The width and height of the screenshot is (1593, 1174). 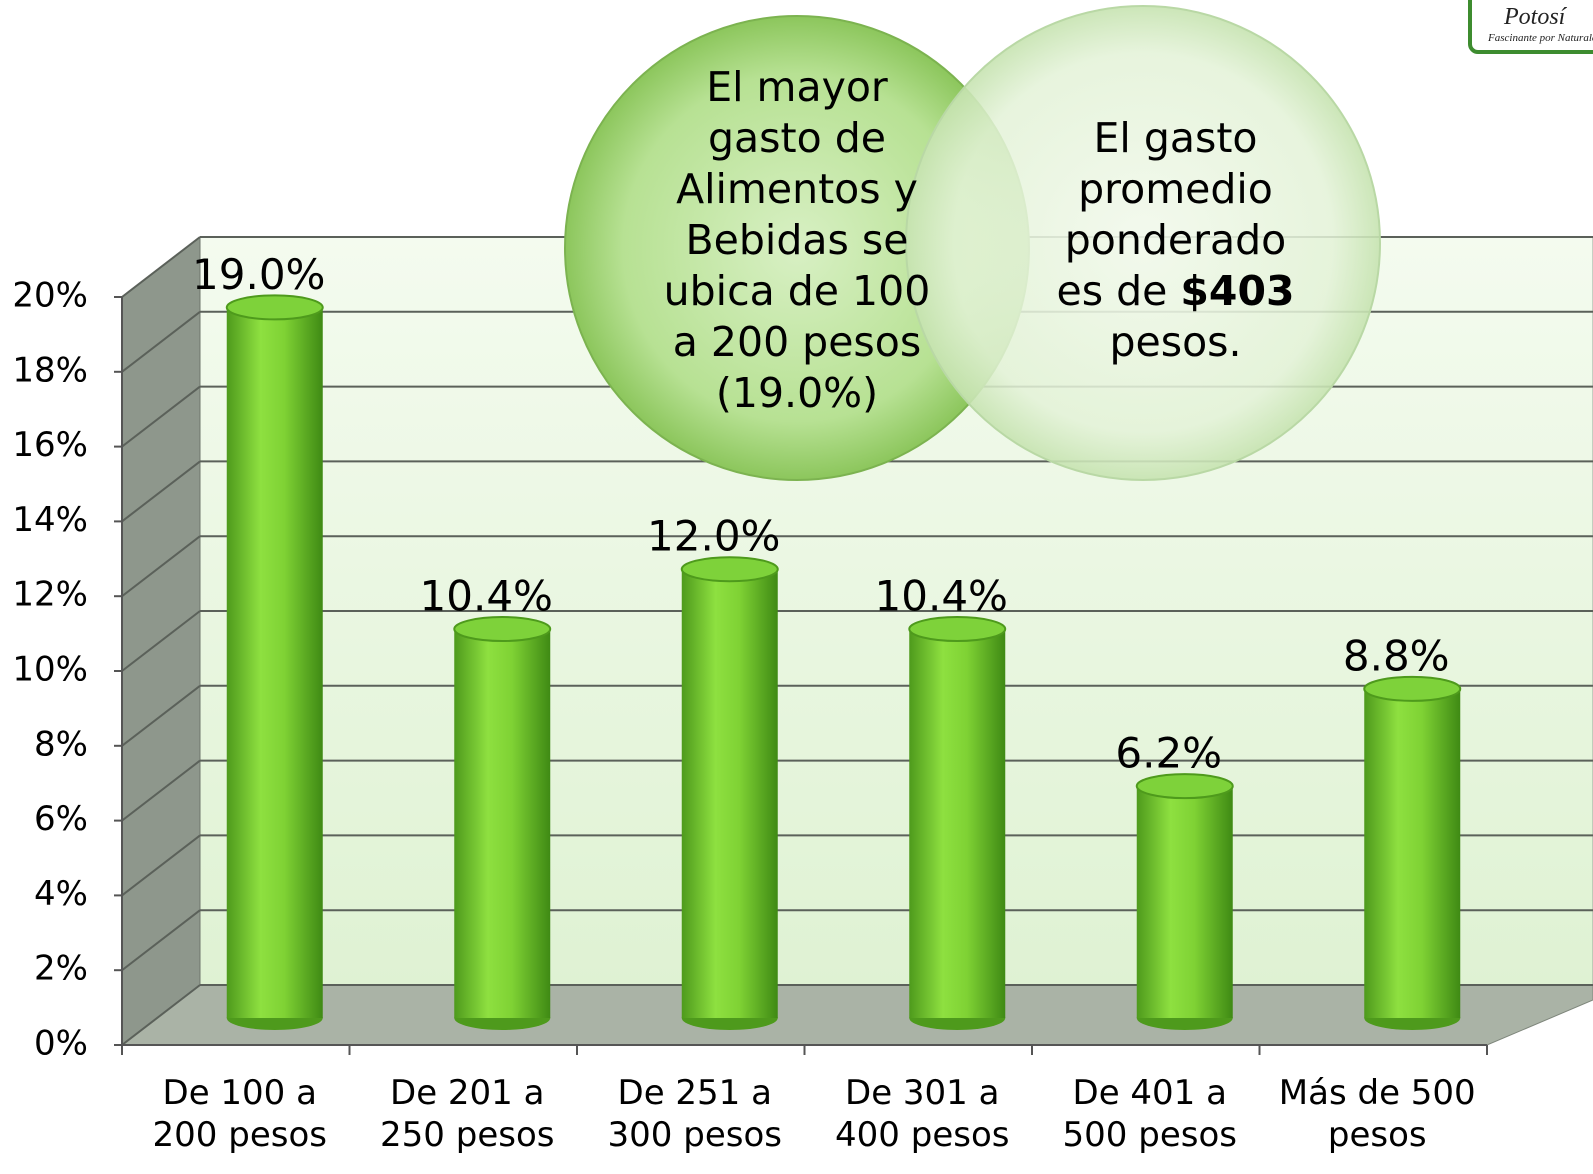 I want to click on x-tick-label: De 401 a 500 pesos, so click(x=1149, y=1114).